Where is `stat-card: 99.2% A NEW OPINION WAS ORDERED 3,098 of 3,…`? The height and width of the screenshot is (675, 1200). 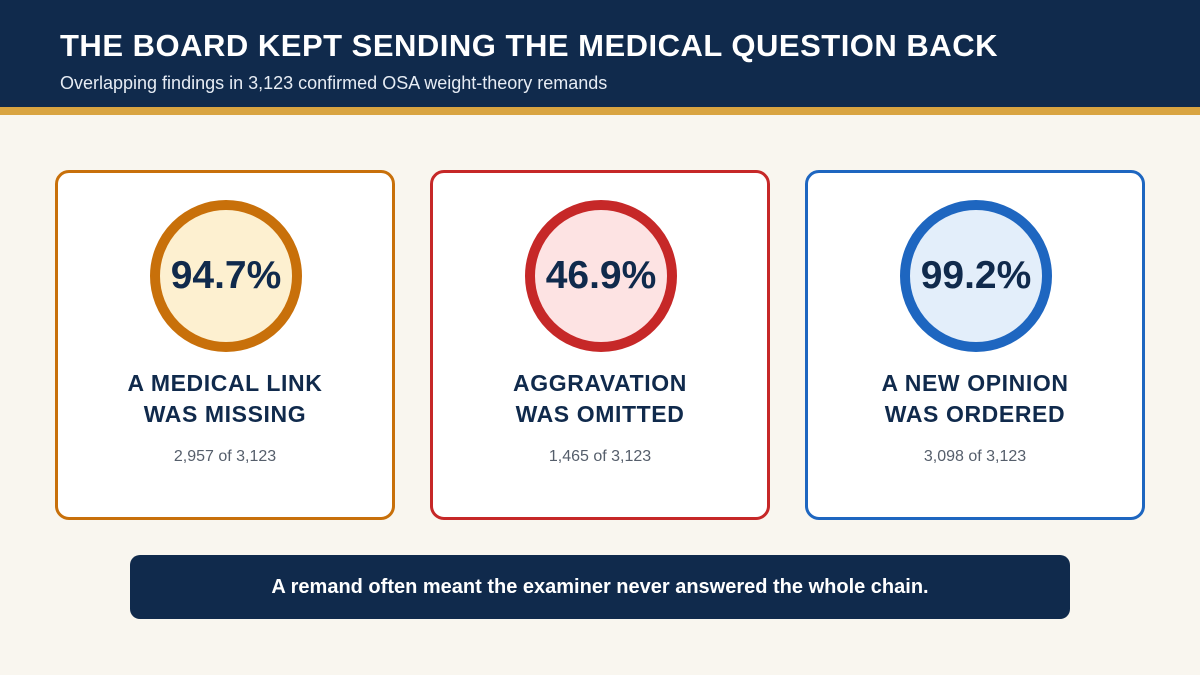 stat-card: 99.2% A NEW OPINION WAS ORDERED 3,098 of 3,… is located at coordinates (975, 345).